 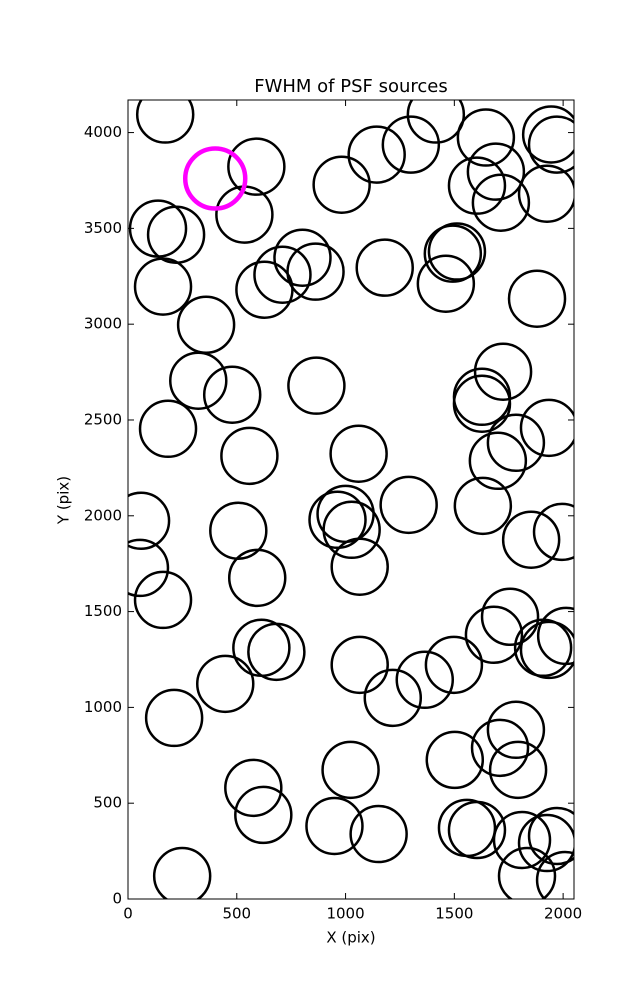 I want to click on x-tick-label: 500, so click(x=236, y=914).